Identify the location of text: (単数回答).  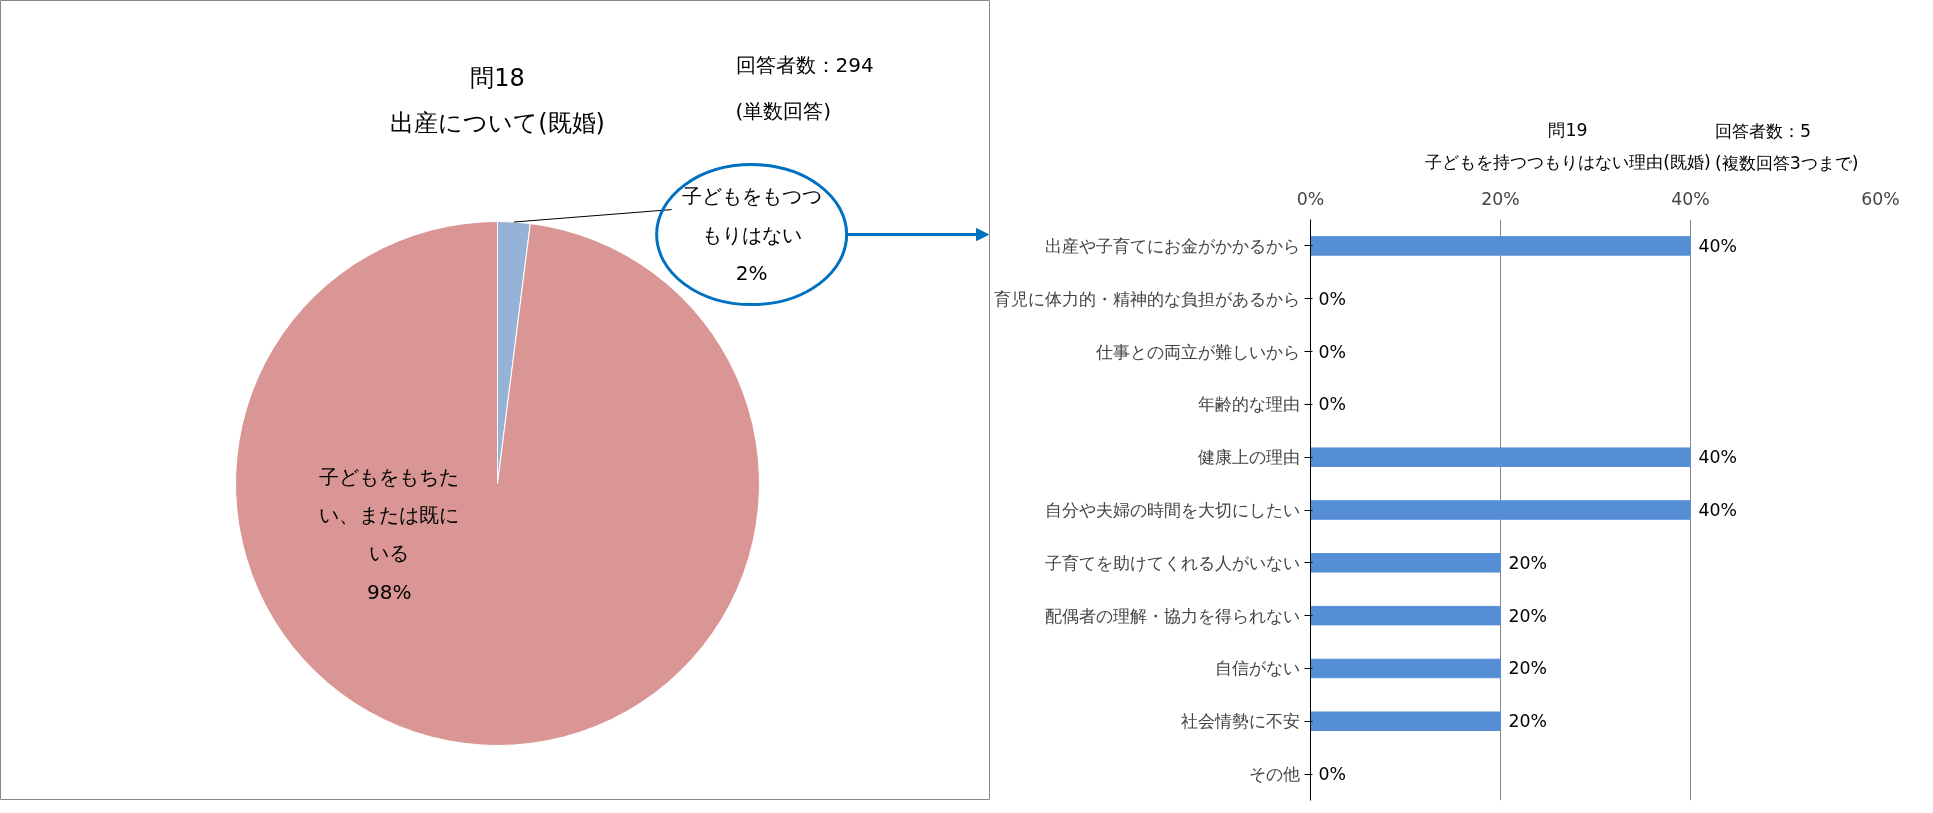
(783, 110).